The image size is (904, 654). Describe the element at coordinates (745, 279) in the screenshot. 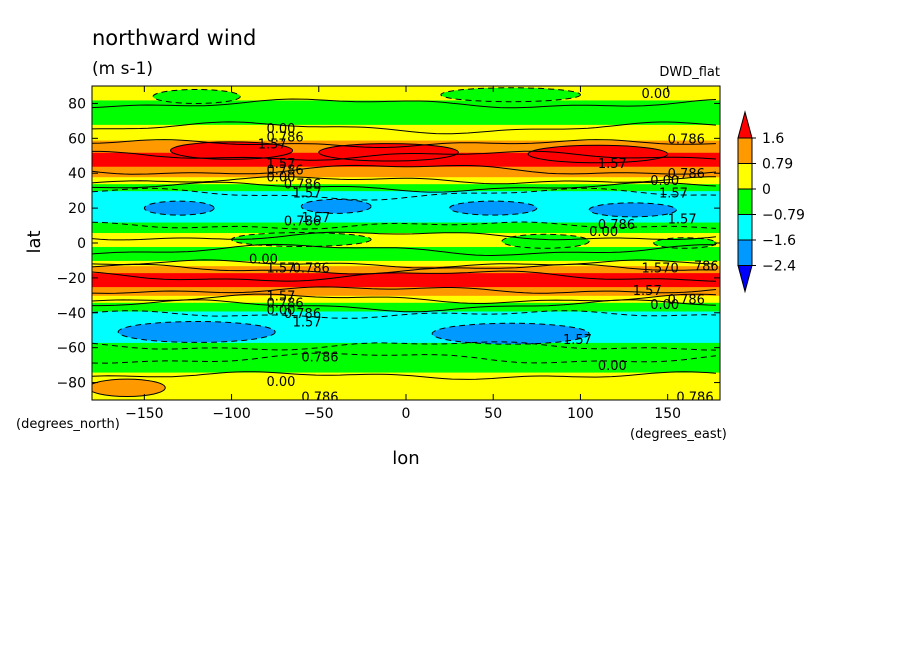

I see `colorbar-min-arrow` at that location.